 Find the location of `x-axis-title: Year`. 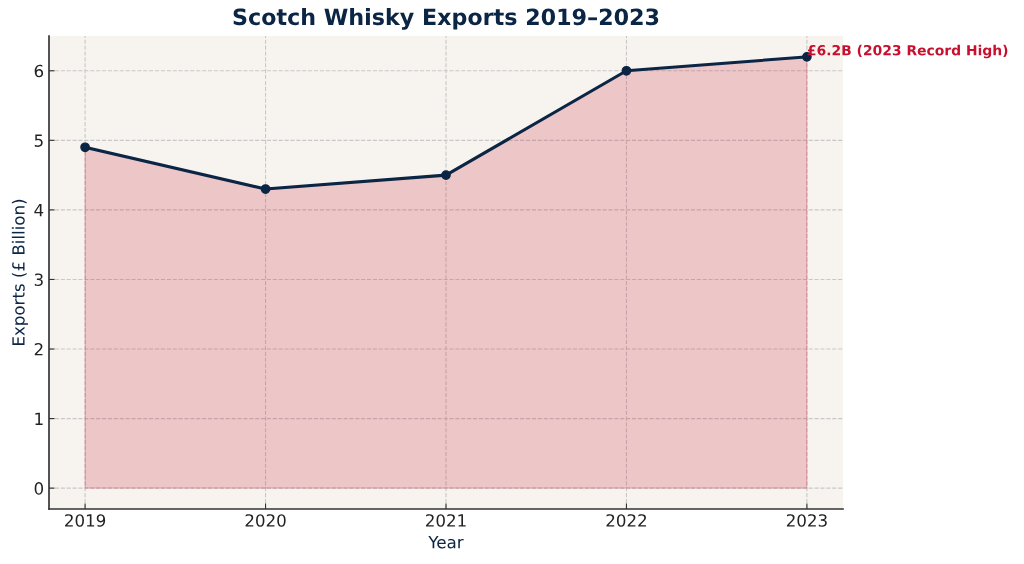

x-axis-title: Year is located at coordinates (446, 542).